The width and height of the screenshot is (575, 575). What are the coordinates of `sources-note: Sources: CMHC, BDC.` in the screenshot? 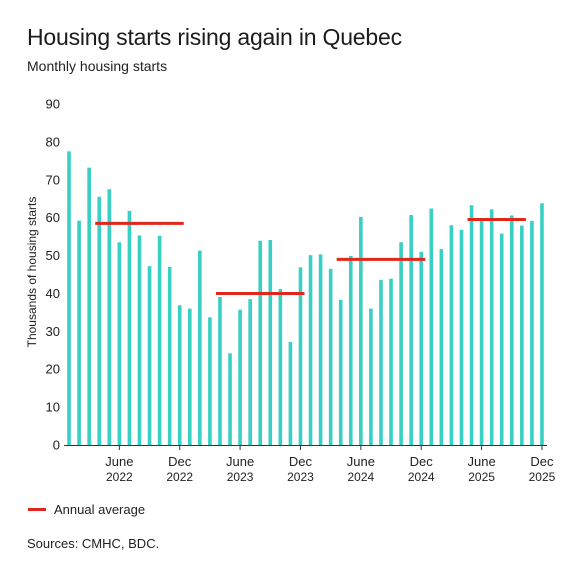 It's located at (93, 543).